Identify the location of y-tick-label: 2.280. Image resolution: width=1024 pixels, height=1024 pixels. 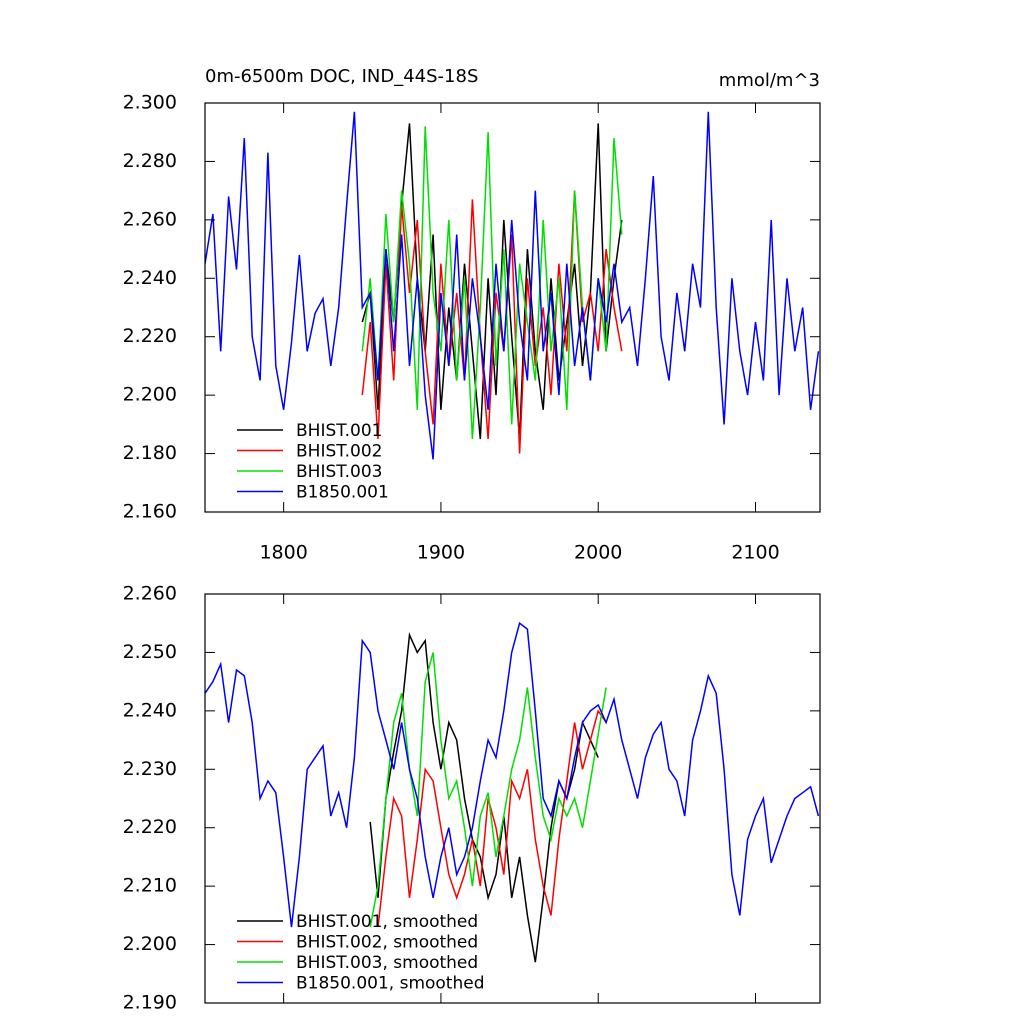
(150, 161).